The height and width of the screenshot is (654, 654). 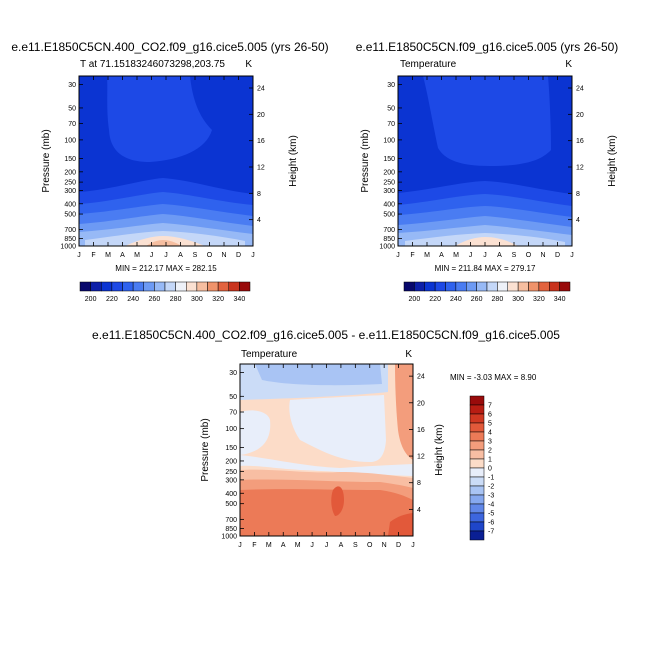 I want to click on x-tick-label: M, so click(x=108, y=255).